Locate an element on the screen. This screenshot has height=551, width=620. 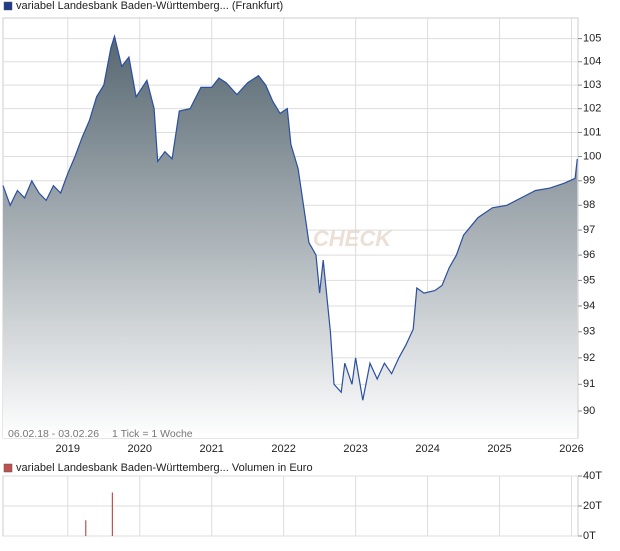
y-tick-label: 102 is located at coordinates (592, 109).